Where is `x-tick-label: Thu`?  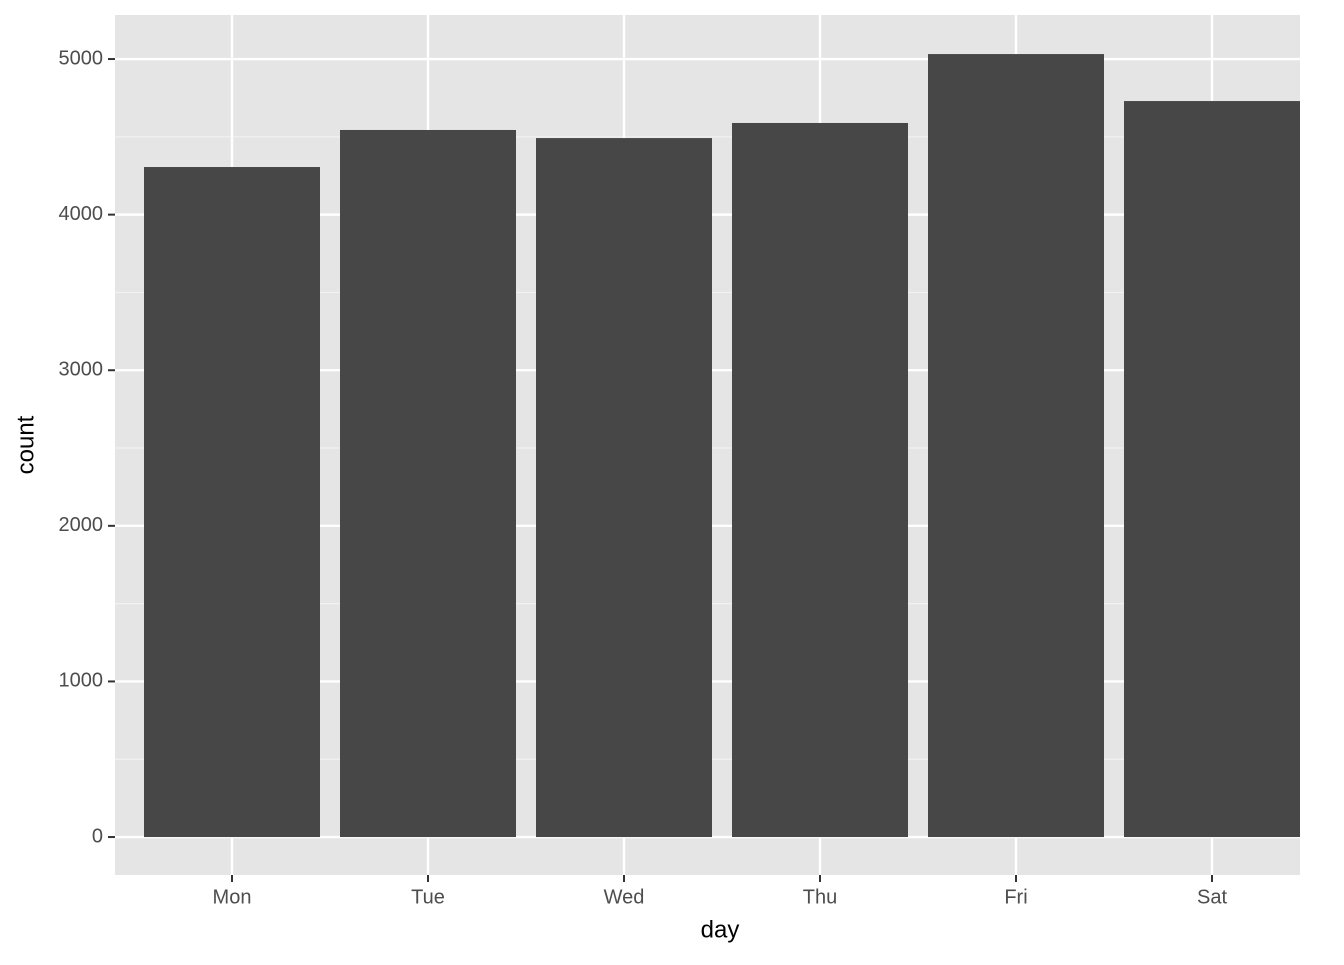 x-tick-label: Thu is located at coordinates (820, 897).